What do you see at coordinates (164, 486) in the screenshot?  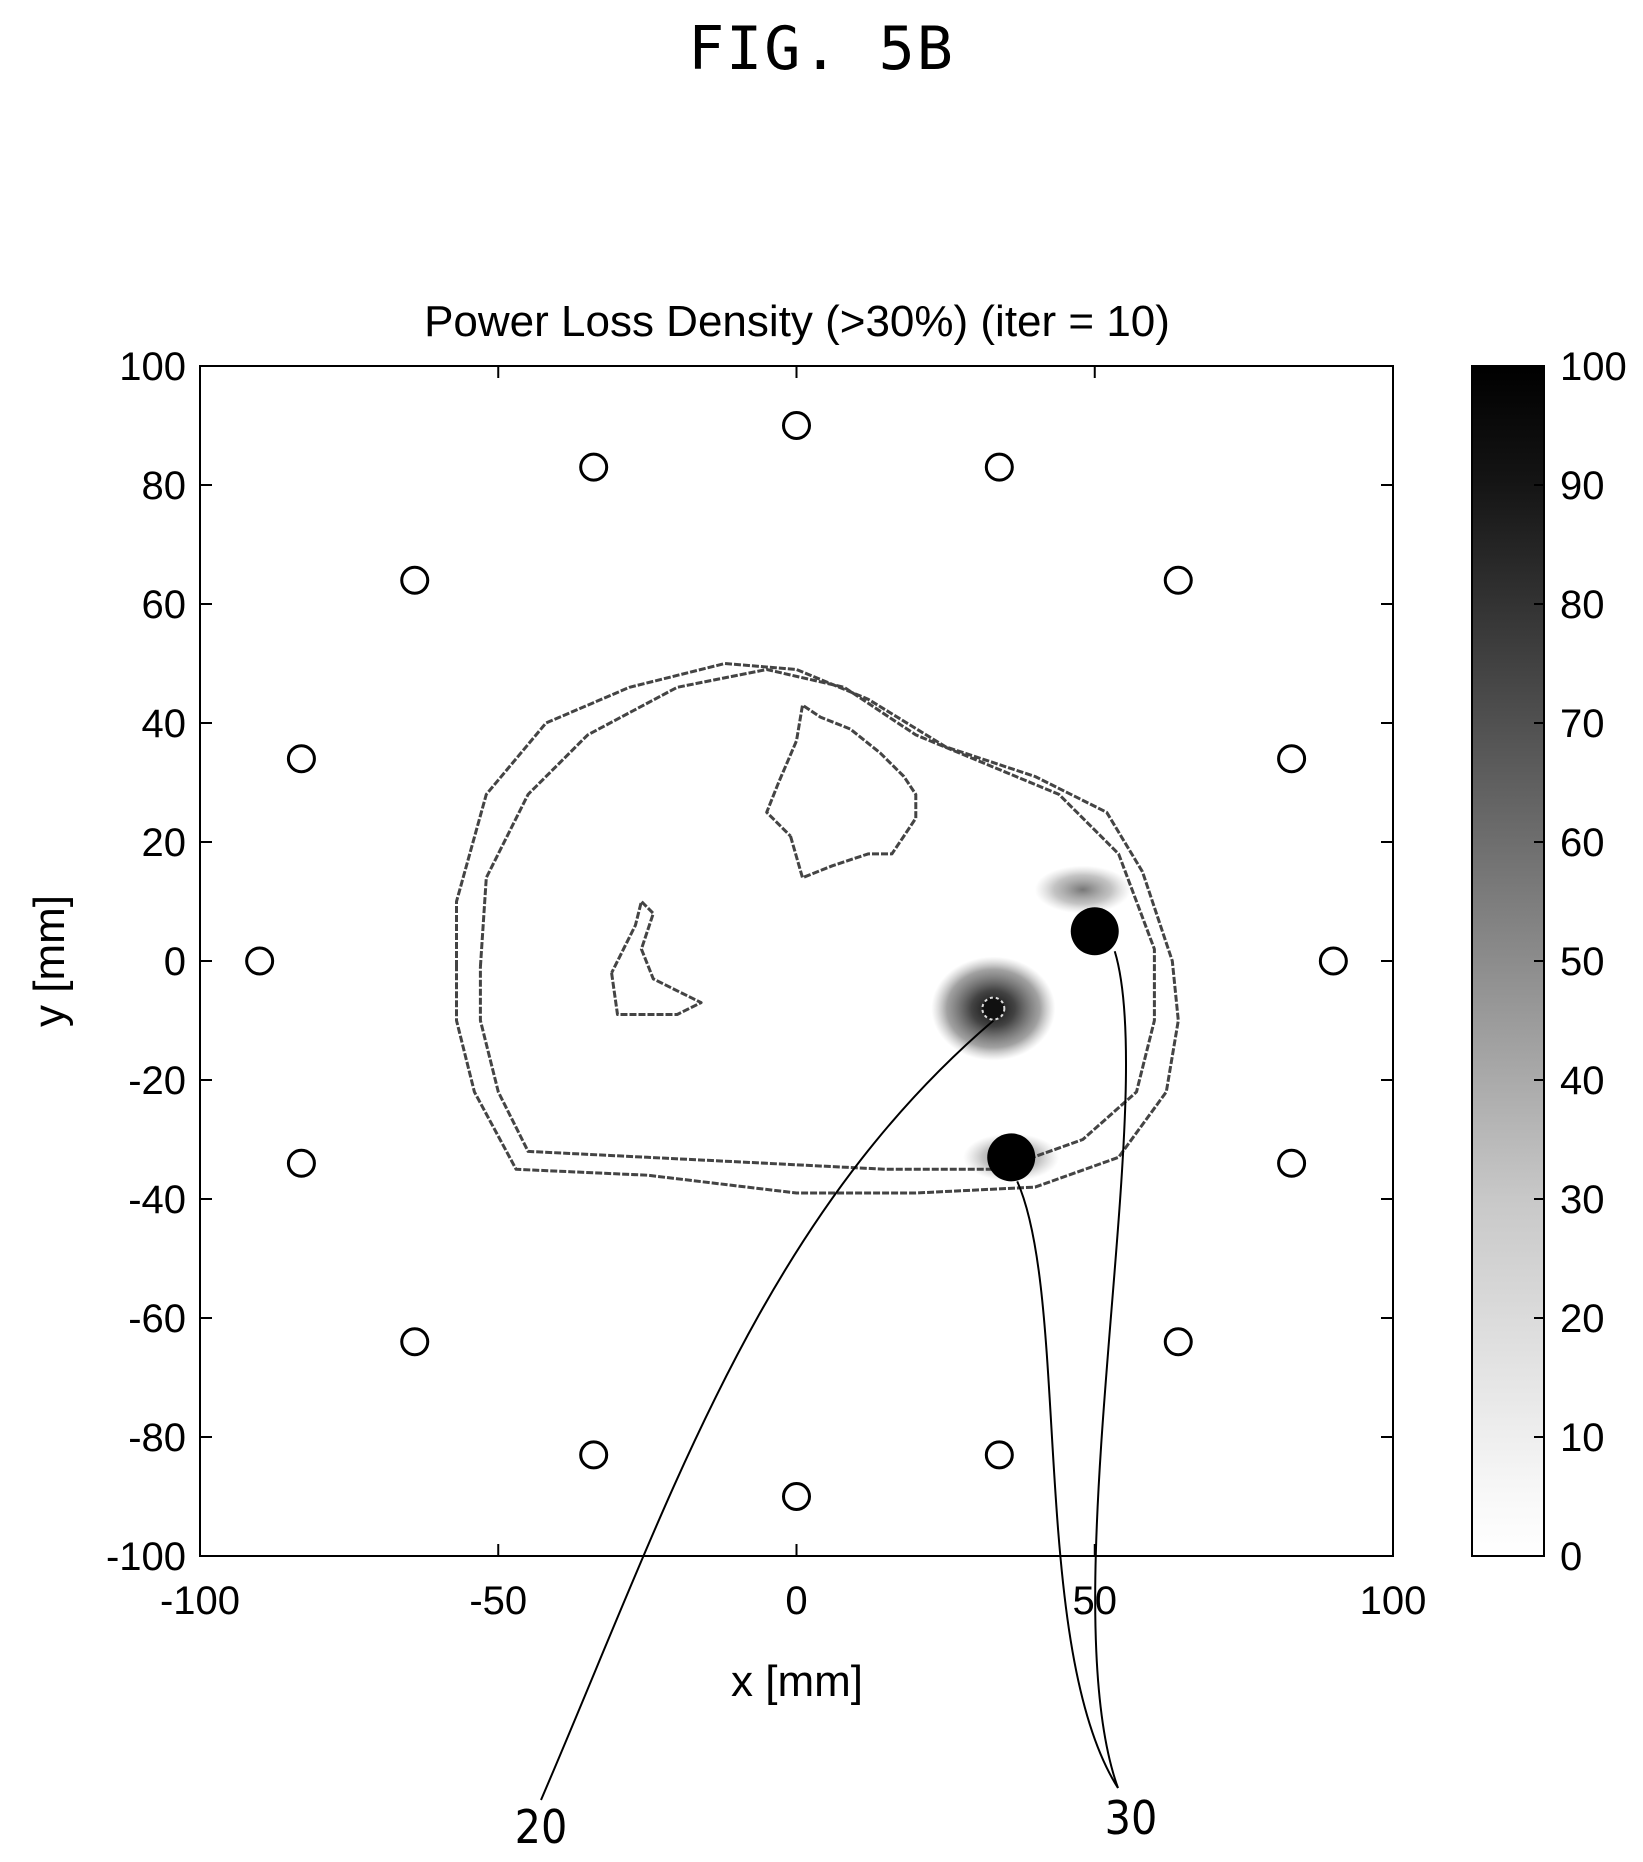 I see `y-tick-label-1: 80` at bounding box center [164, 486].